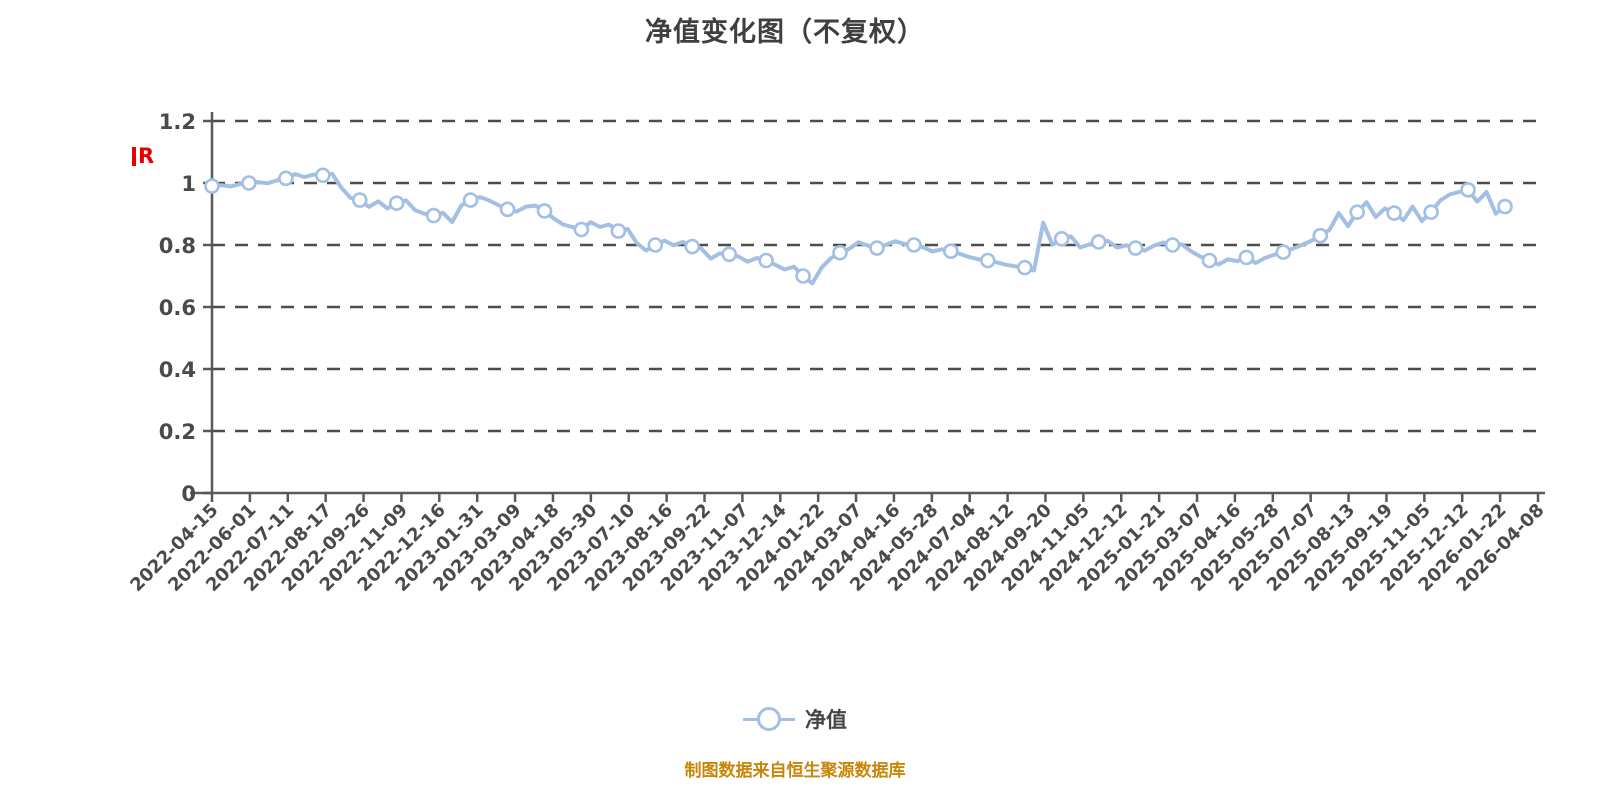 The width and height of the screenshot is (1600, 800). Describe the element at coordinates (188, 494) in the screenshot. I see `y-tick-label: 0` at that location.